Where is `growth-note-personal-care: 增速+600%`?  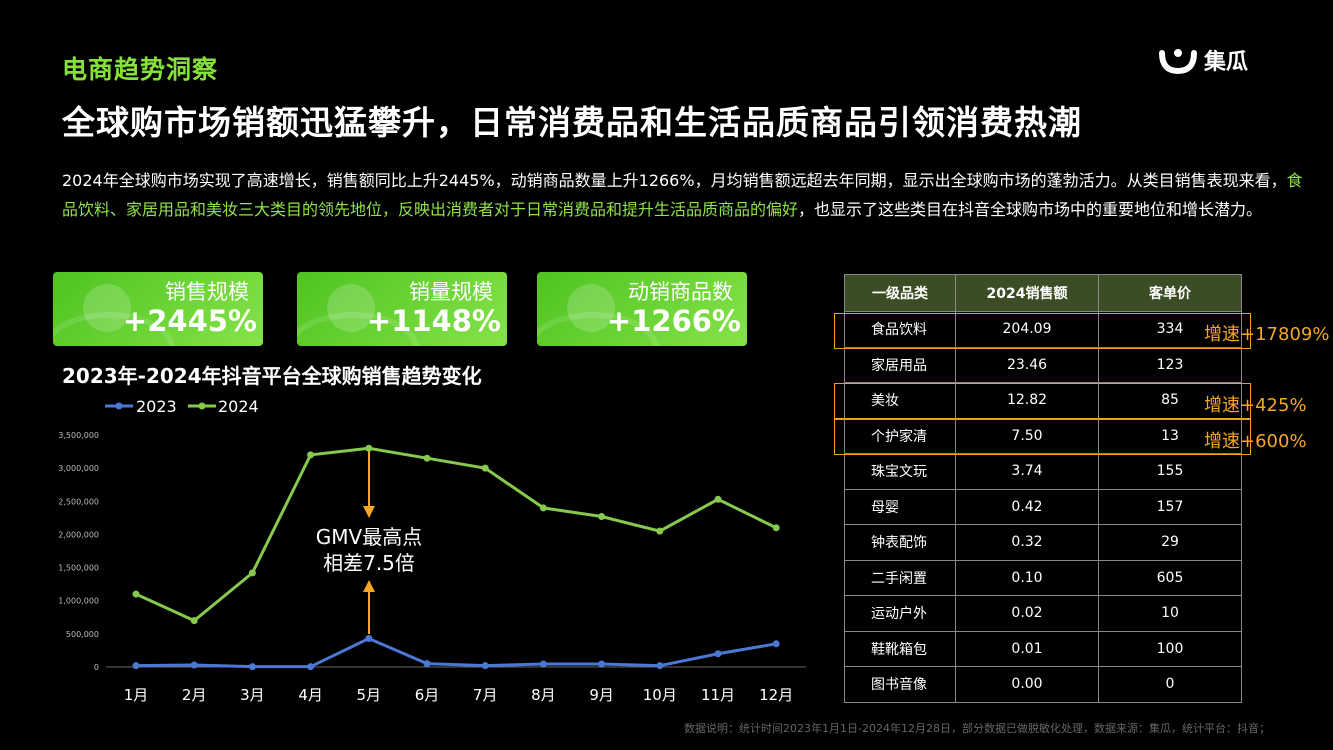
growth-note-personal-care: 增速+600% is located at coordinates (1255, 441).